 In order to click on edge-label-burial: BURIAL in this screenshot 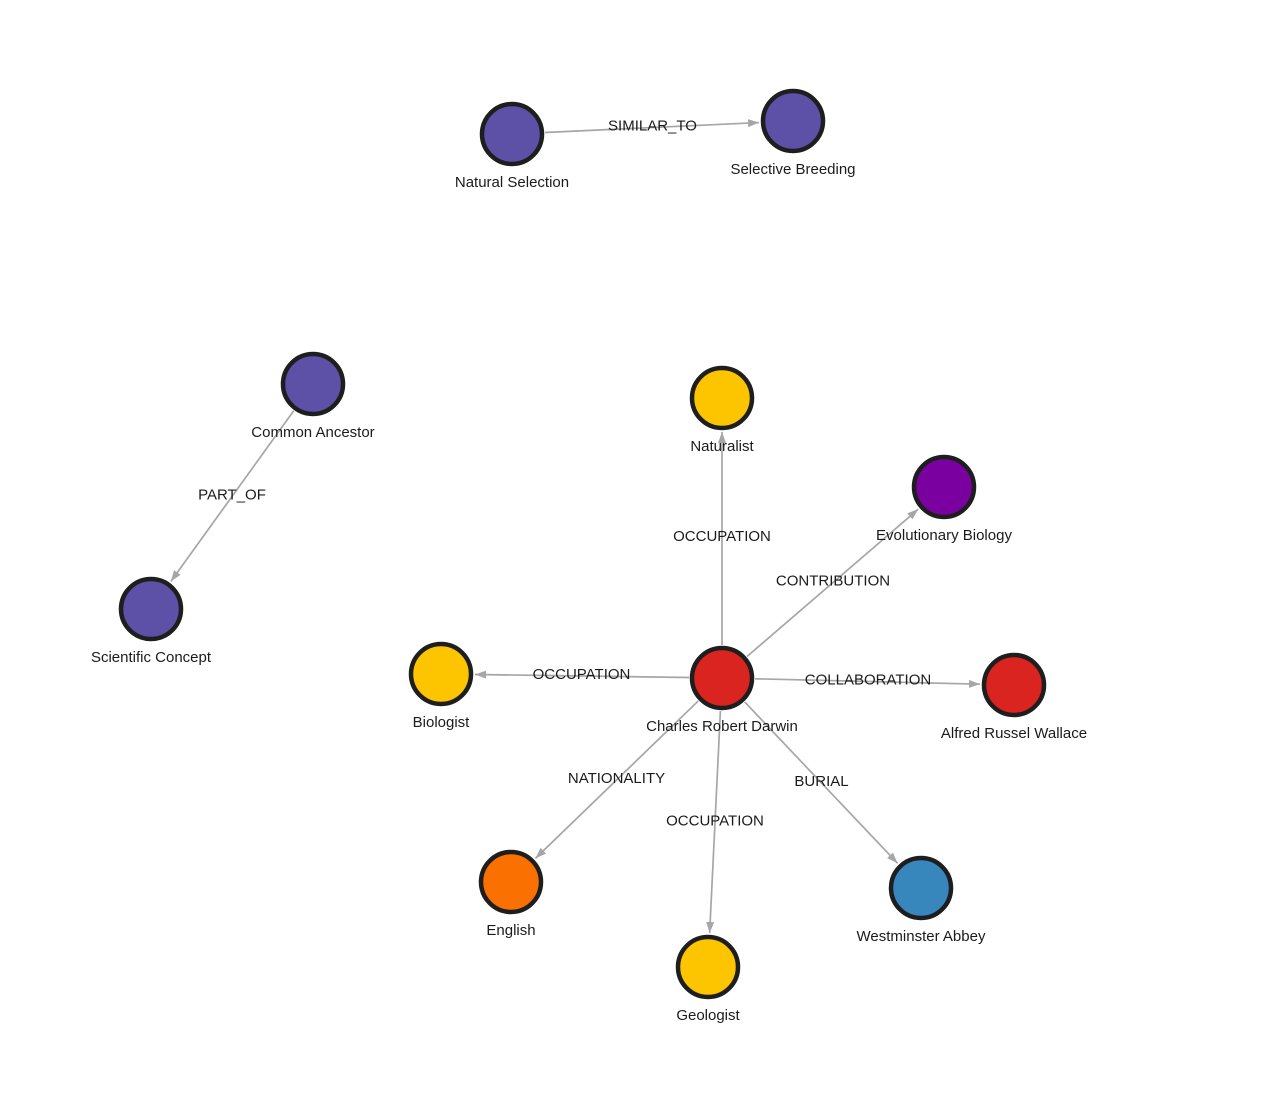, I will do `click(821, 781)`.